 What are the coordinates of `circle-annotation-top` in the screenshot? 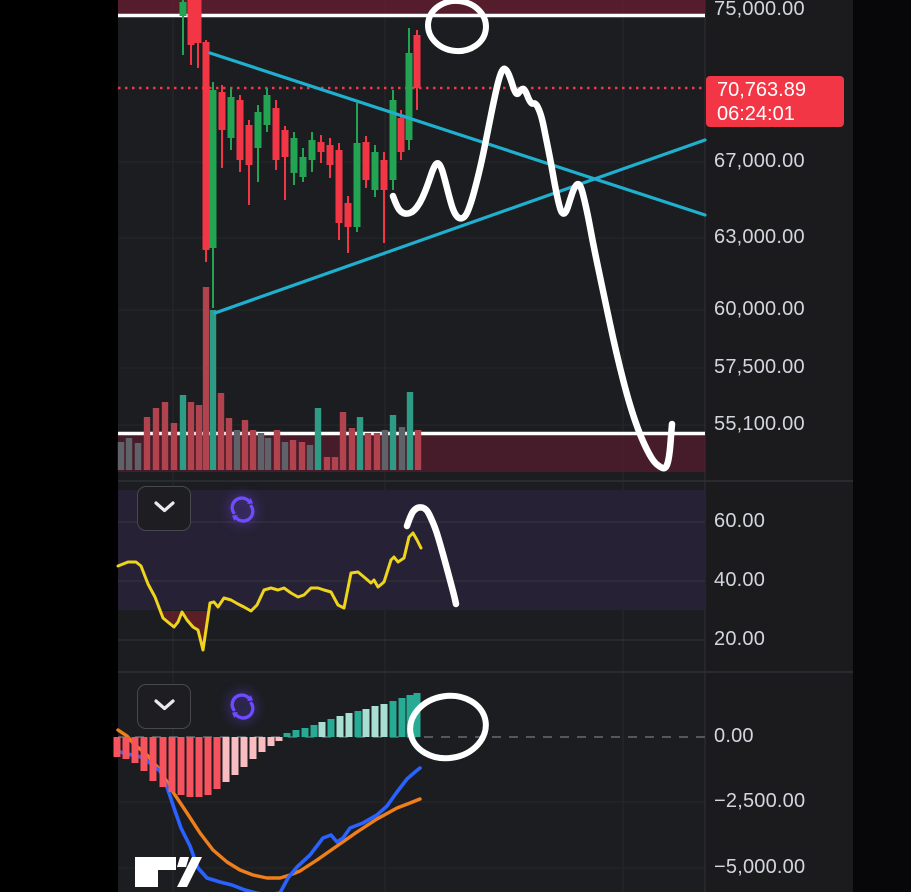 It's located at (457, 27).